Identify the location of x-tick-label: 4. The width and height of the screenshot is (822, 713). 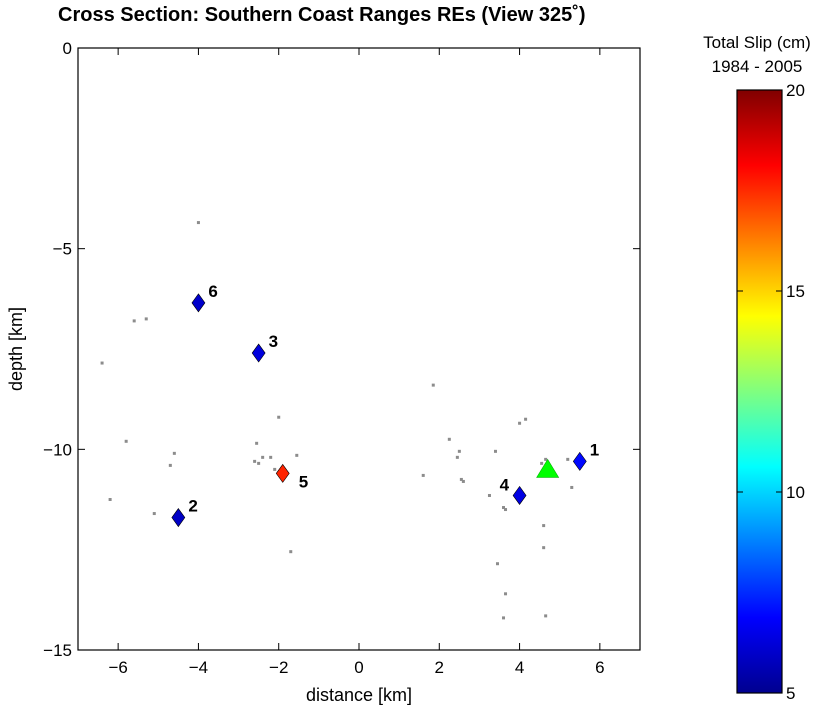
(519, 667).